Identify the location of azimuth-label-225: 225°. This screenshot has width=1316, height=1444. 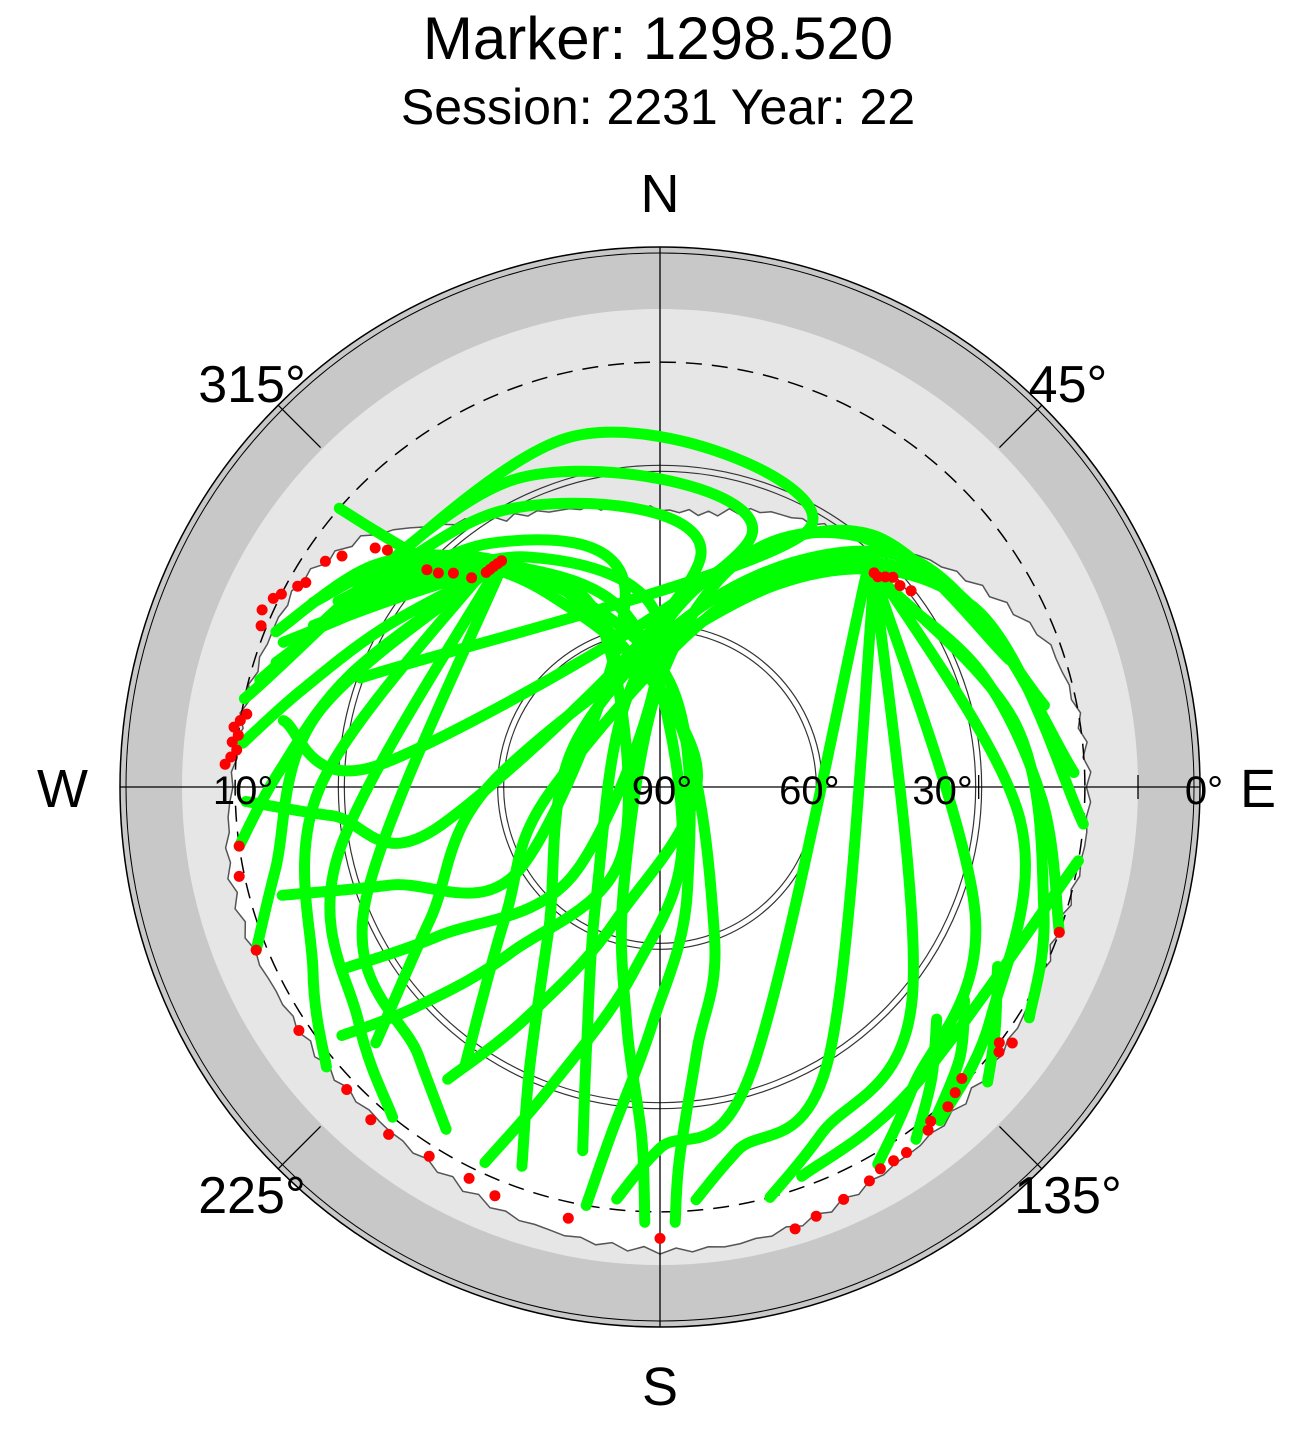
(252, 1196).